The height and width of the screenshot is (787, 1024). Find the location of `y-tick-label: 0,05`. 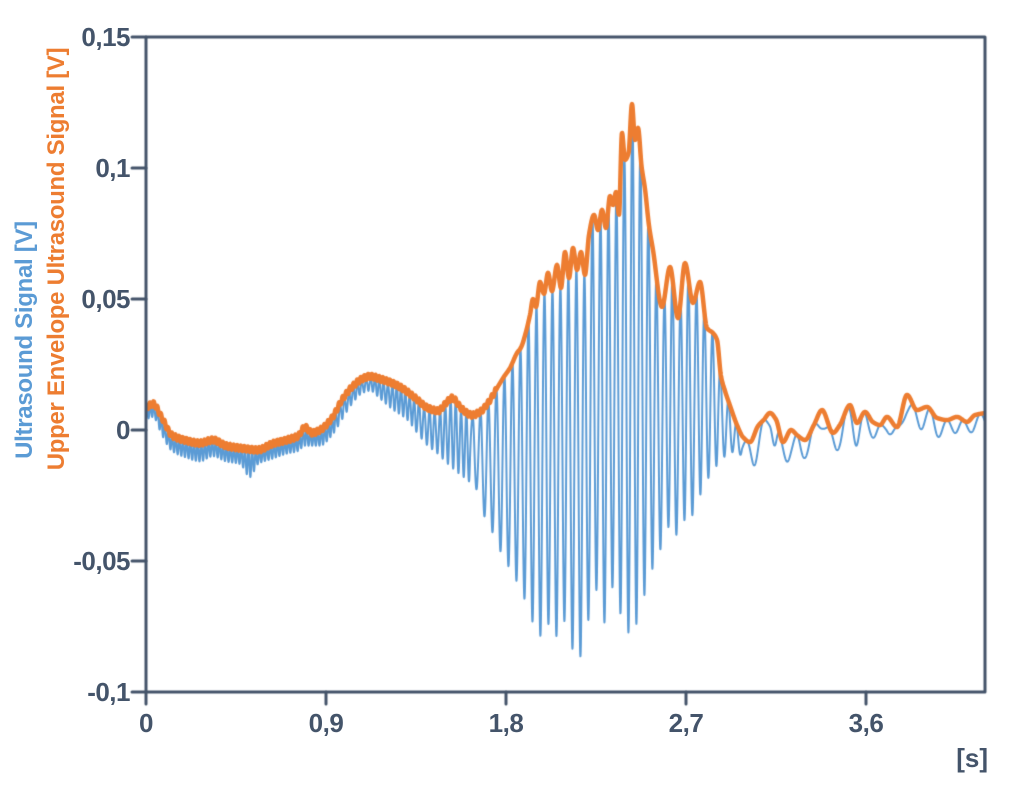

y-tick-label: 0,05 is located at coordinates (105, 299).